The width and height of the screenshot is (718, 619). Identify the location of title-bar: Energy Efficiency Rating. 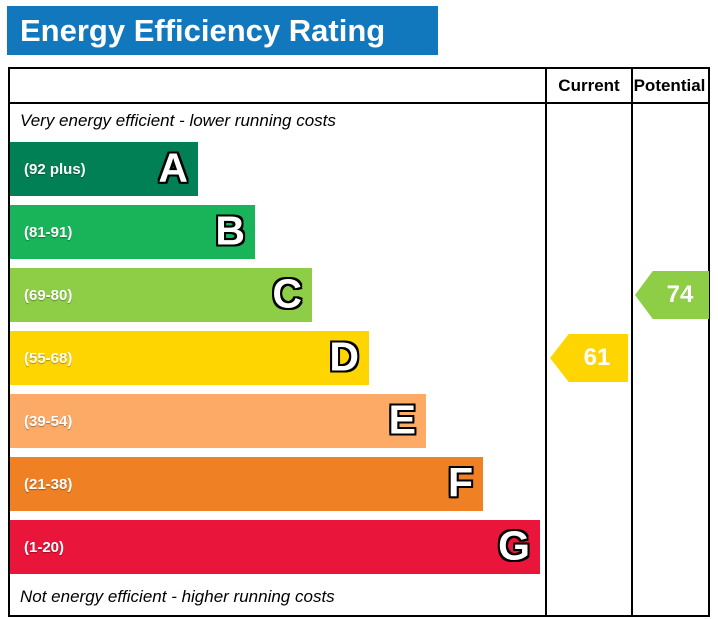
(222, 30).